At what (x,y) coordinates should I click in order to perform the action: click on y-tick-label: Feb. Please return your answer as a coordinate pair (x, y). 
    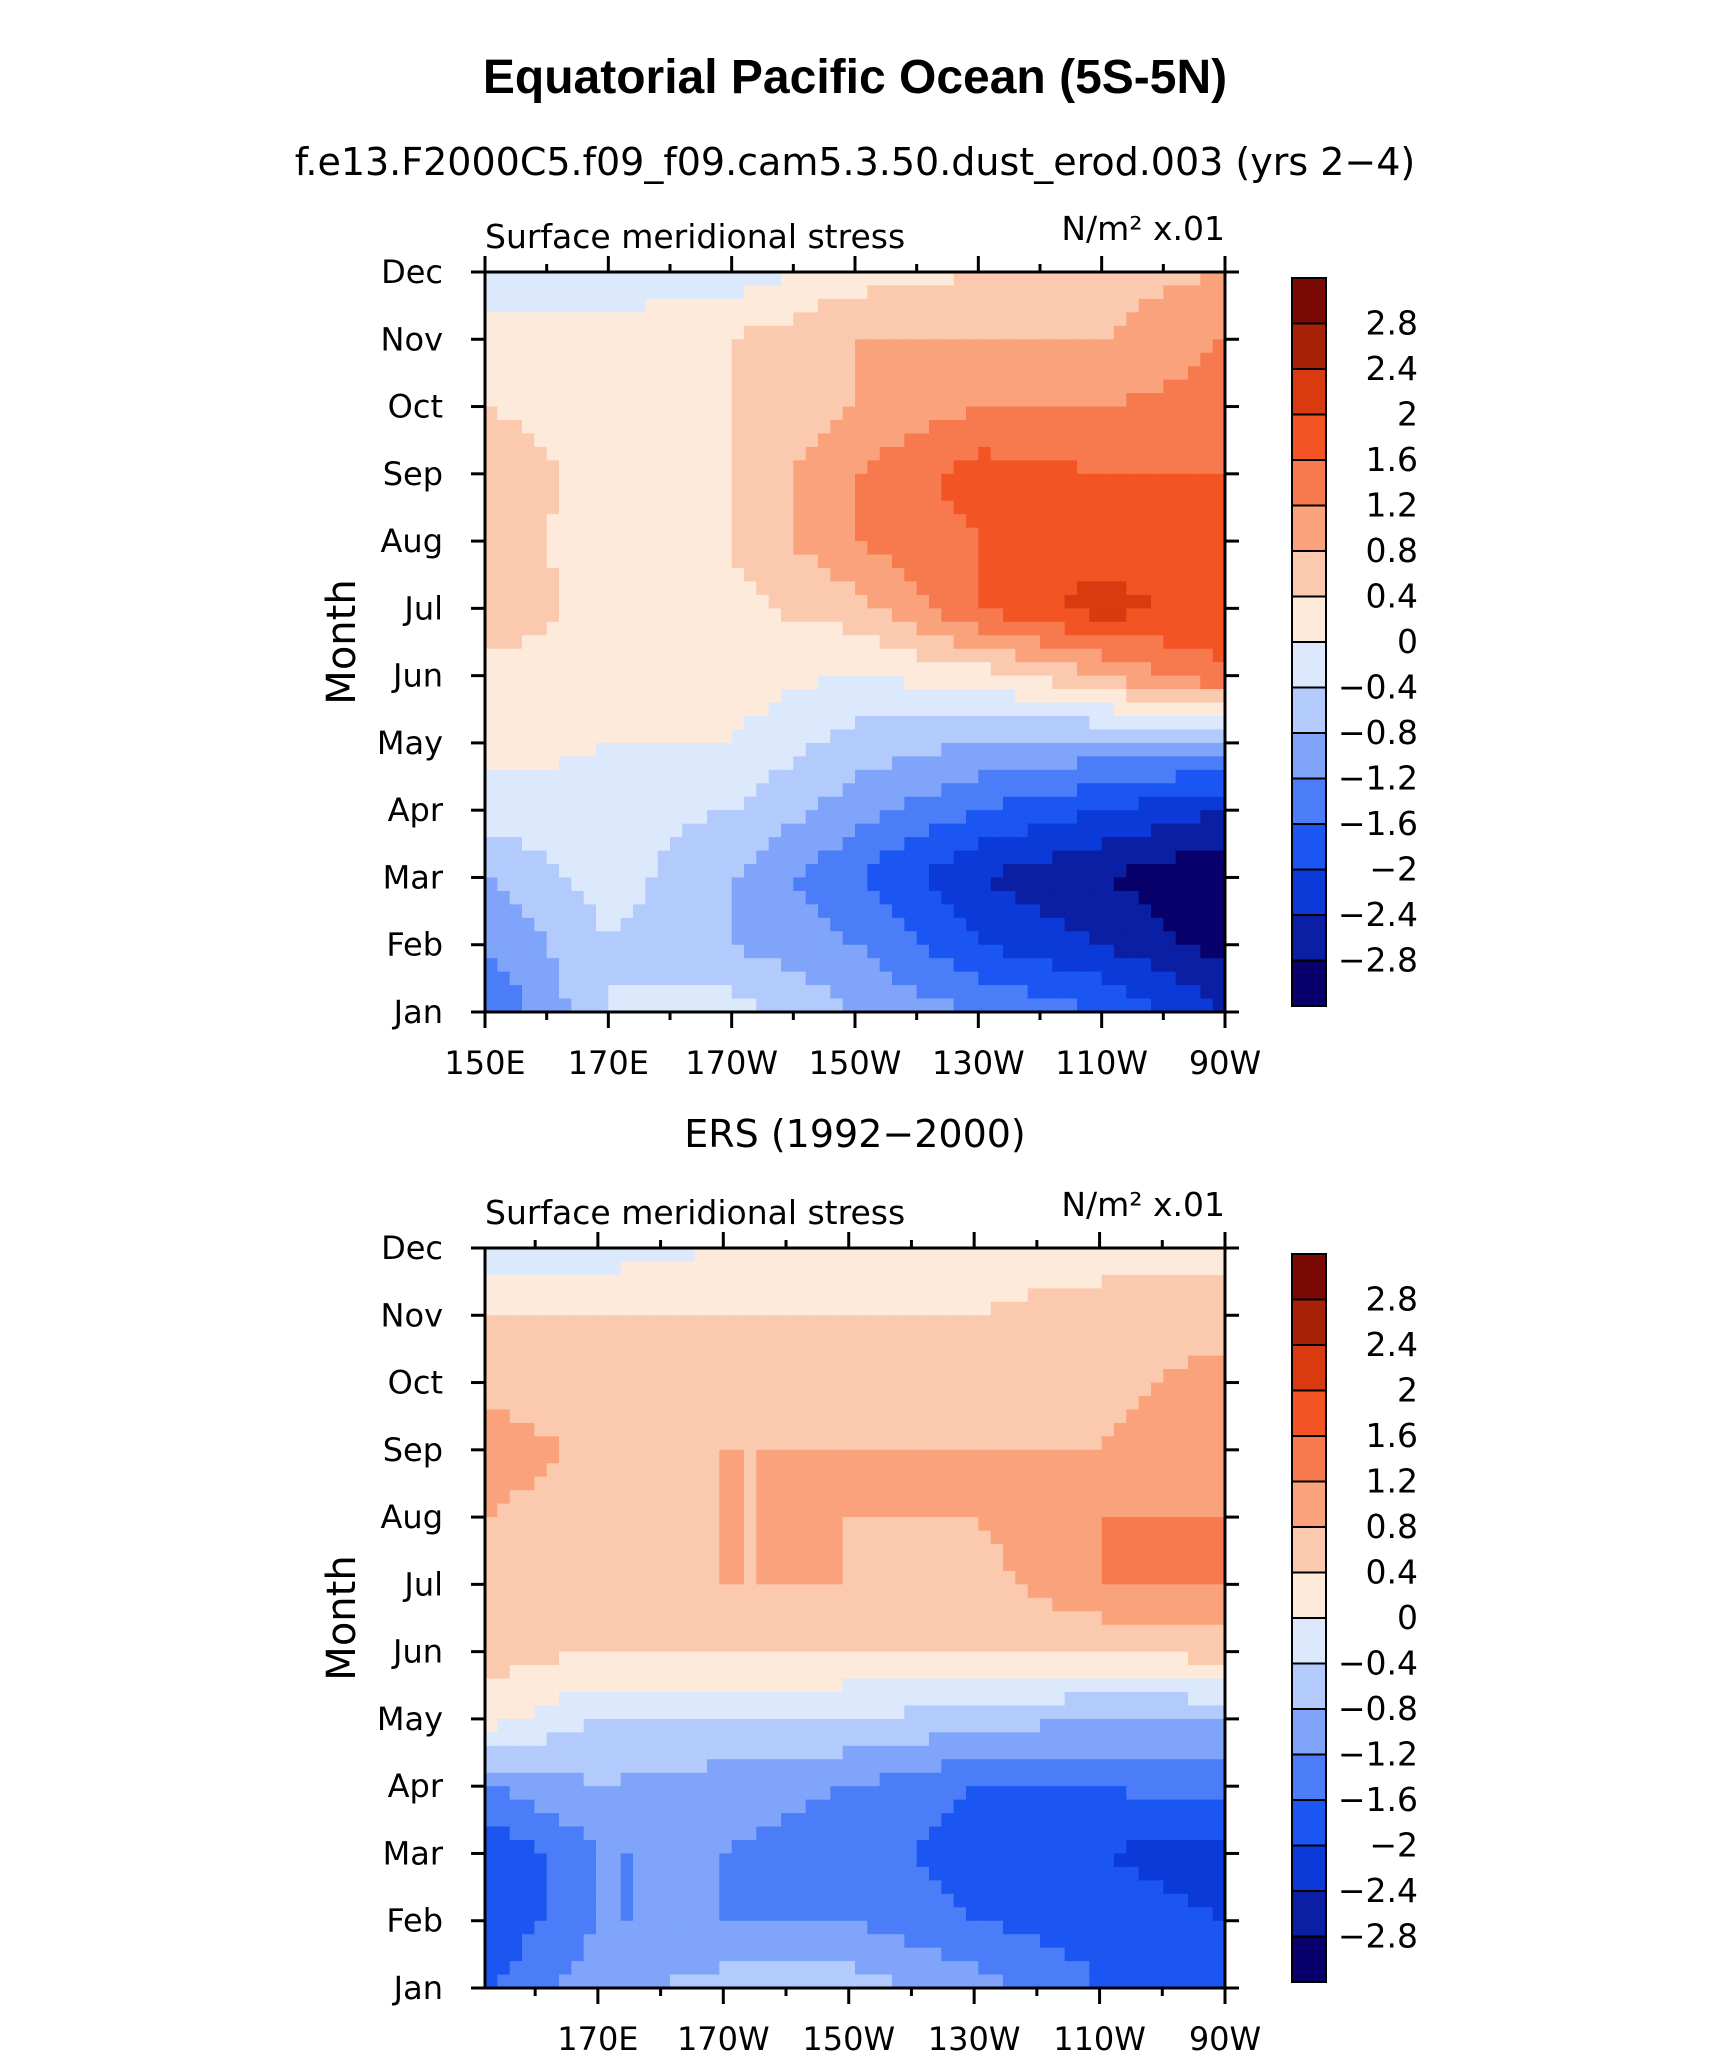
    Looking at the image, I should click on (414, 945).